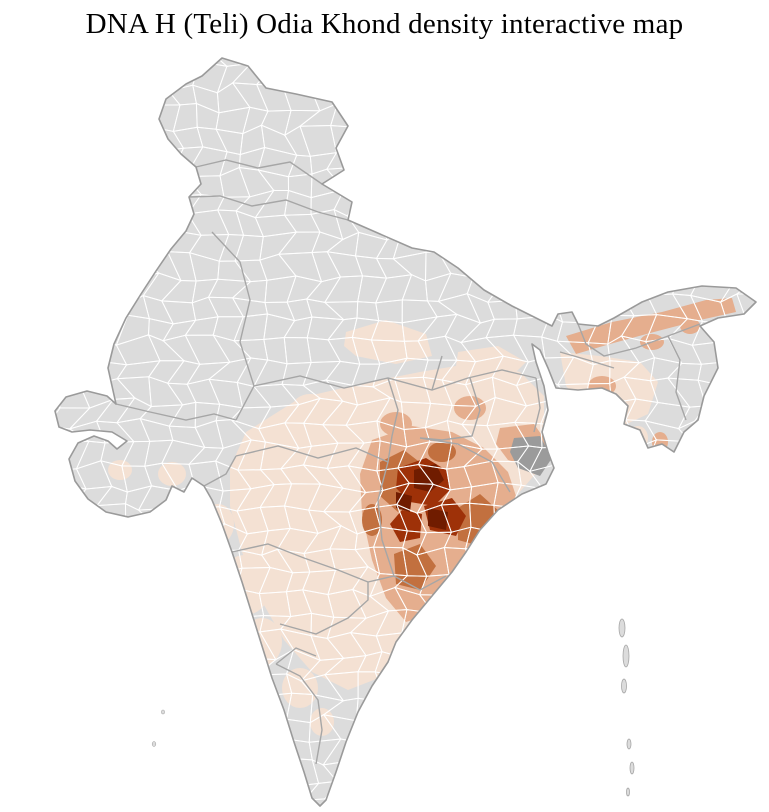 This screenshot has height=812, width=769. I want to click on andaman-nicobar-islands, so click(626, 707).